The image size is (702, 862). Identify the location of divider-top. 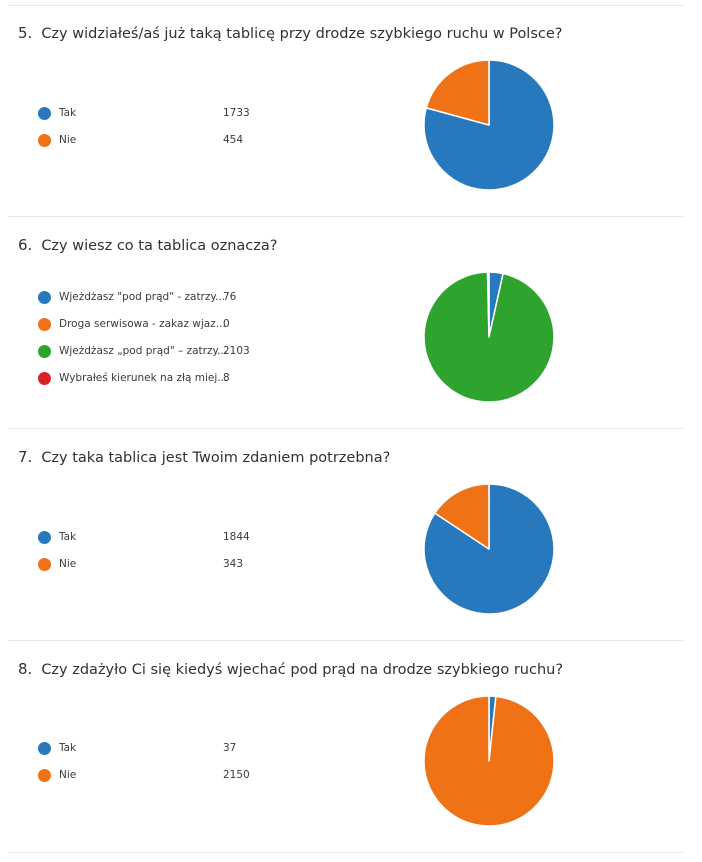
(345, 5).